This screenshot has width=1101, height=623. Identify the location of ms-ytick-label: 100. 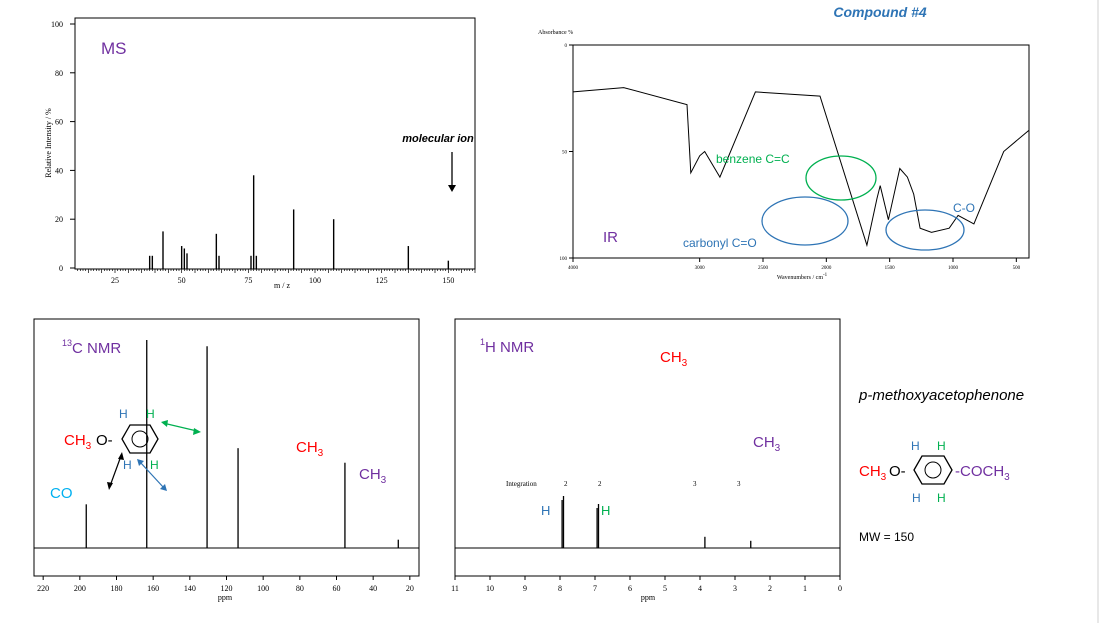
(57, 24).